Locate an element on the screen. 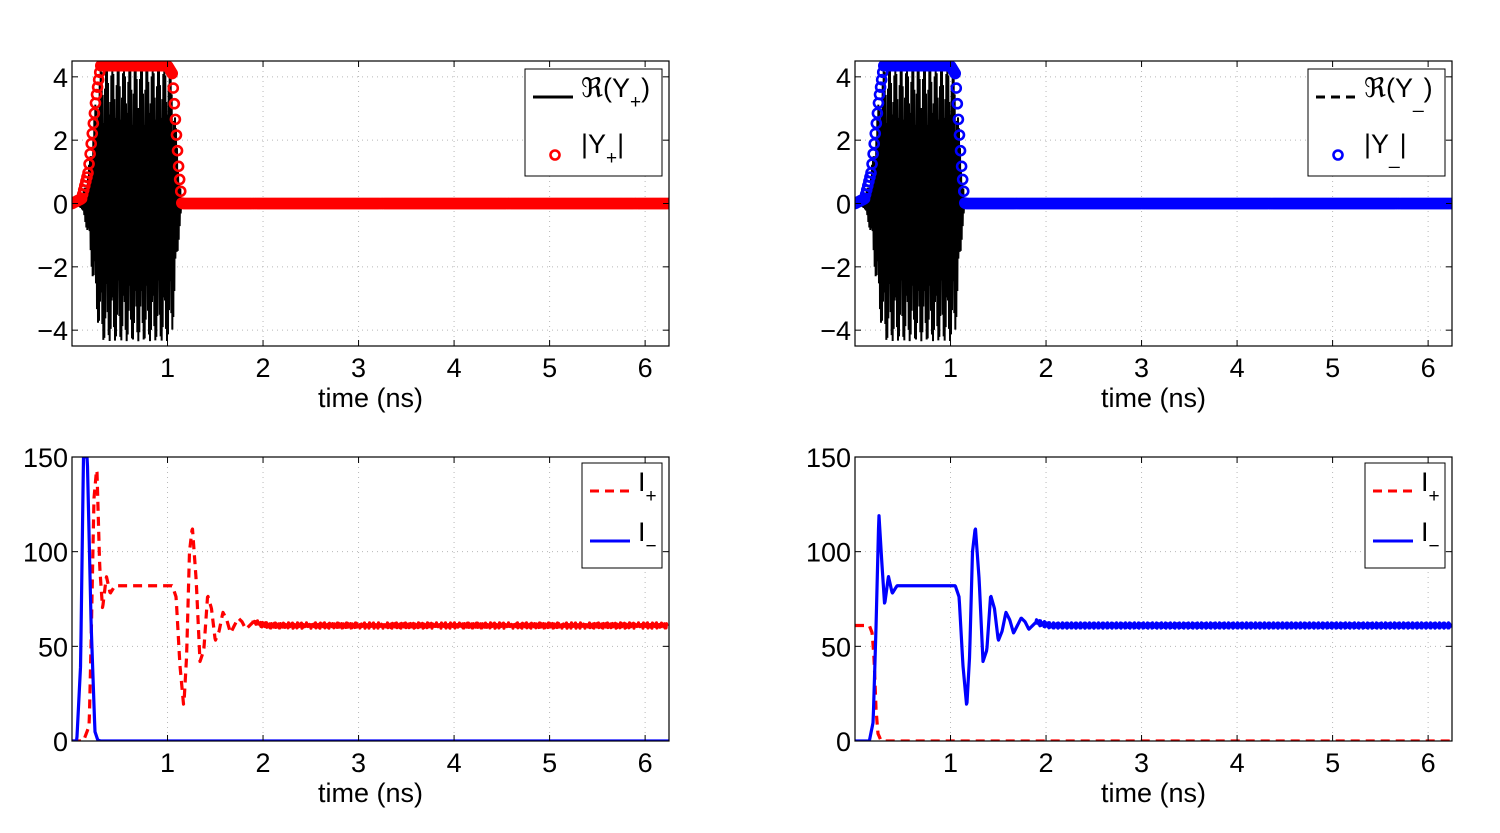 This screenshot has width=1500, height=833. legend: ℜ(Y+) |Y+| is located at coordinates (593, 122).